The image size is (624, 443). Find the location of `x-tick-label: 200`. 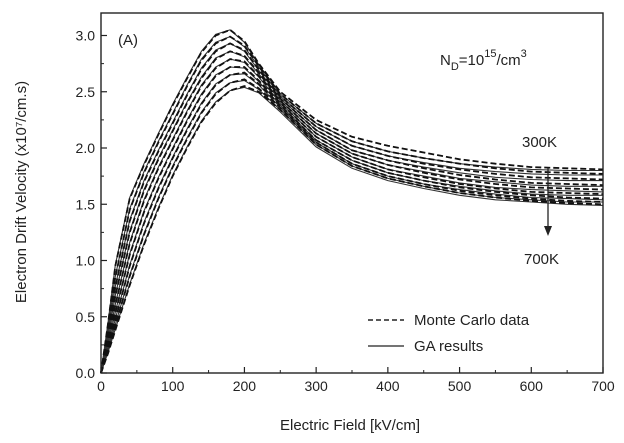

x-tick-label: 200 is located at coordinates (245, 386).